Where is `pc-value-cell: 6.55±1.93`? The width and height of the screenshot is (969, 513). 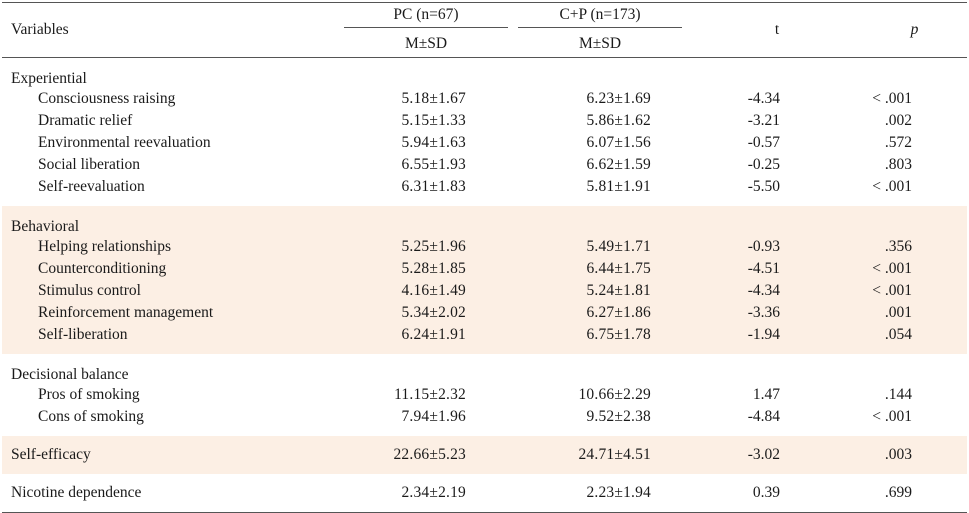 pc-value-cell: 6.55±1.93 is located at coordinates (433, 164).